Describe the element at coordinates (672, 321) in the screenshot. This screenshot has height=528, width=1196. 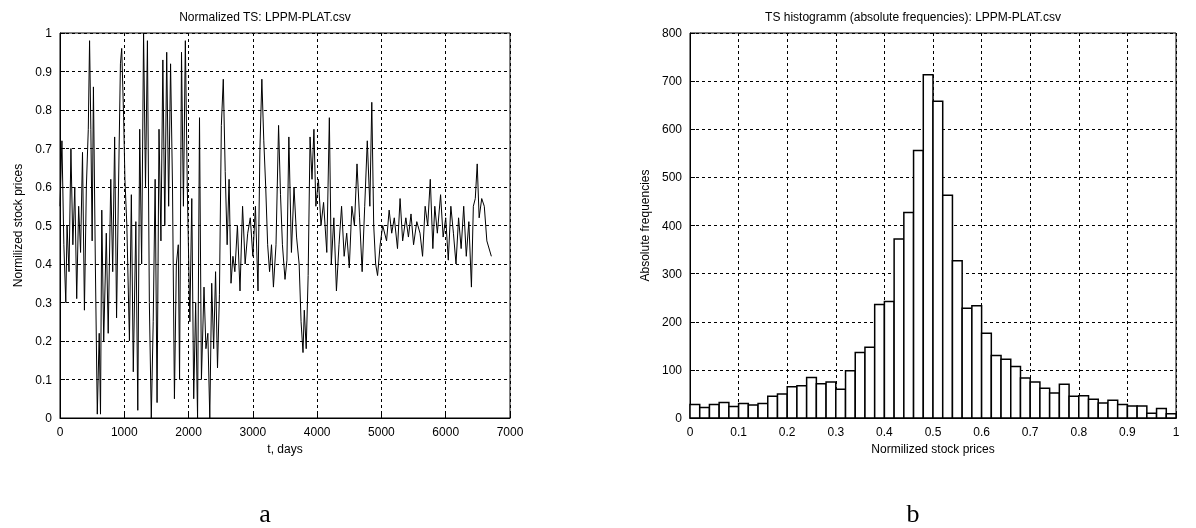
I see `y-tick-label: 200` at that location.